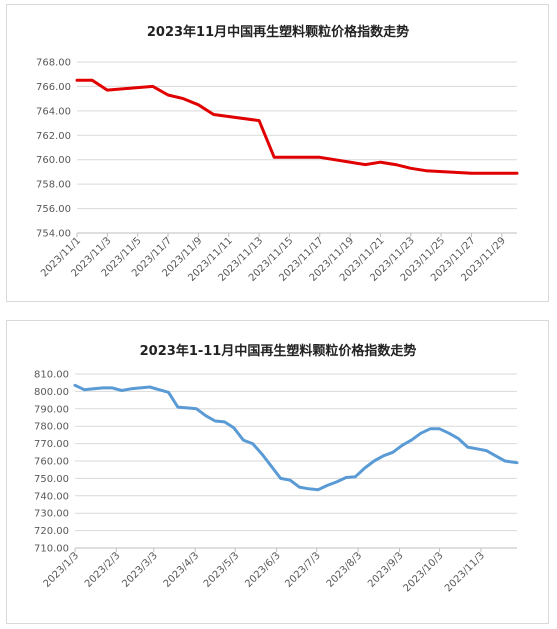 This screenshot has width=557, height=629. I want to click on chart-title: 2023年1-11月中国再生塑料颗粒价格指数走势, so click(278, 351).